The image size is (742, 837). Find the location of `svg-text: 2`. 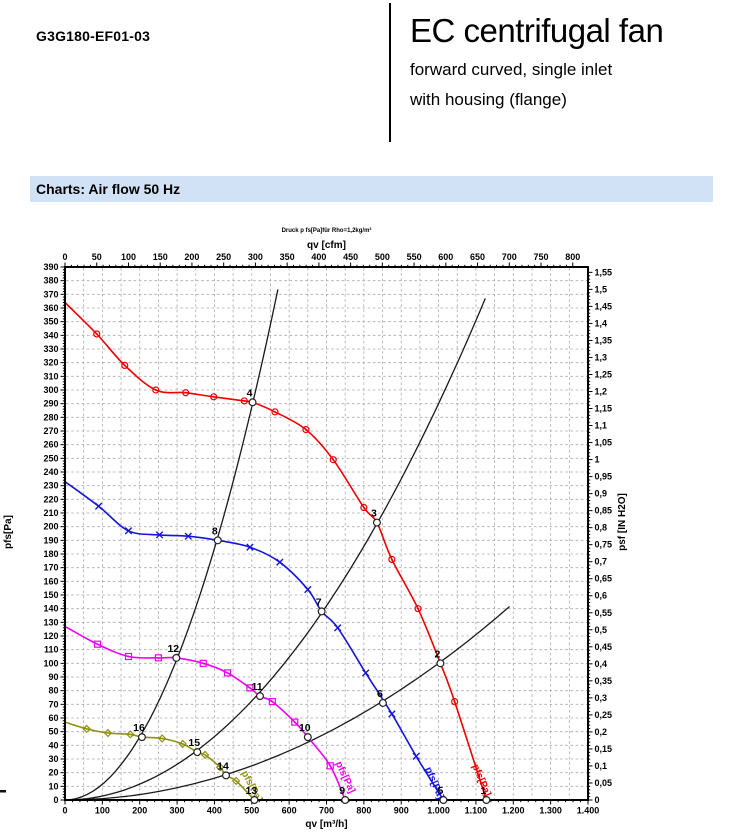

svg-text: 2 is located at coordinates (438, 654).